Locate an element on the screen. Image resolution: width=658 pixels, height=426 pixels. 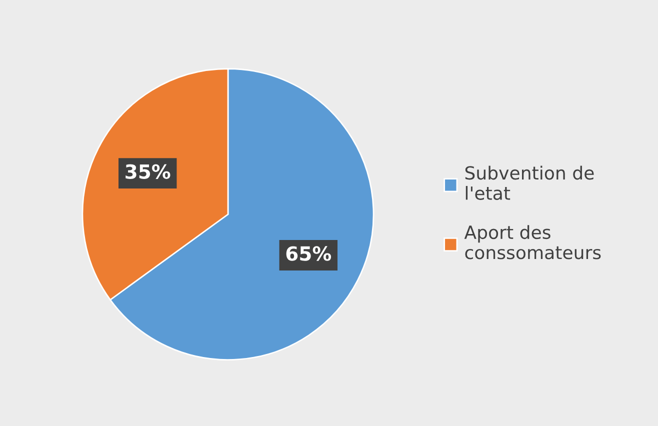
data-label: 65% is located at coordinates (309, 253).